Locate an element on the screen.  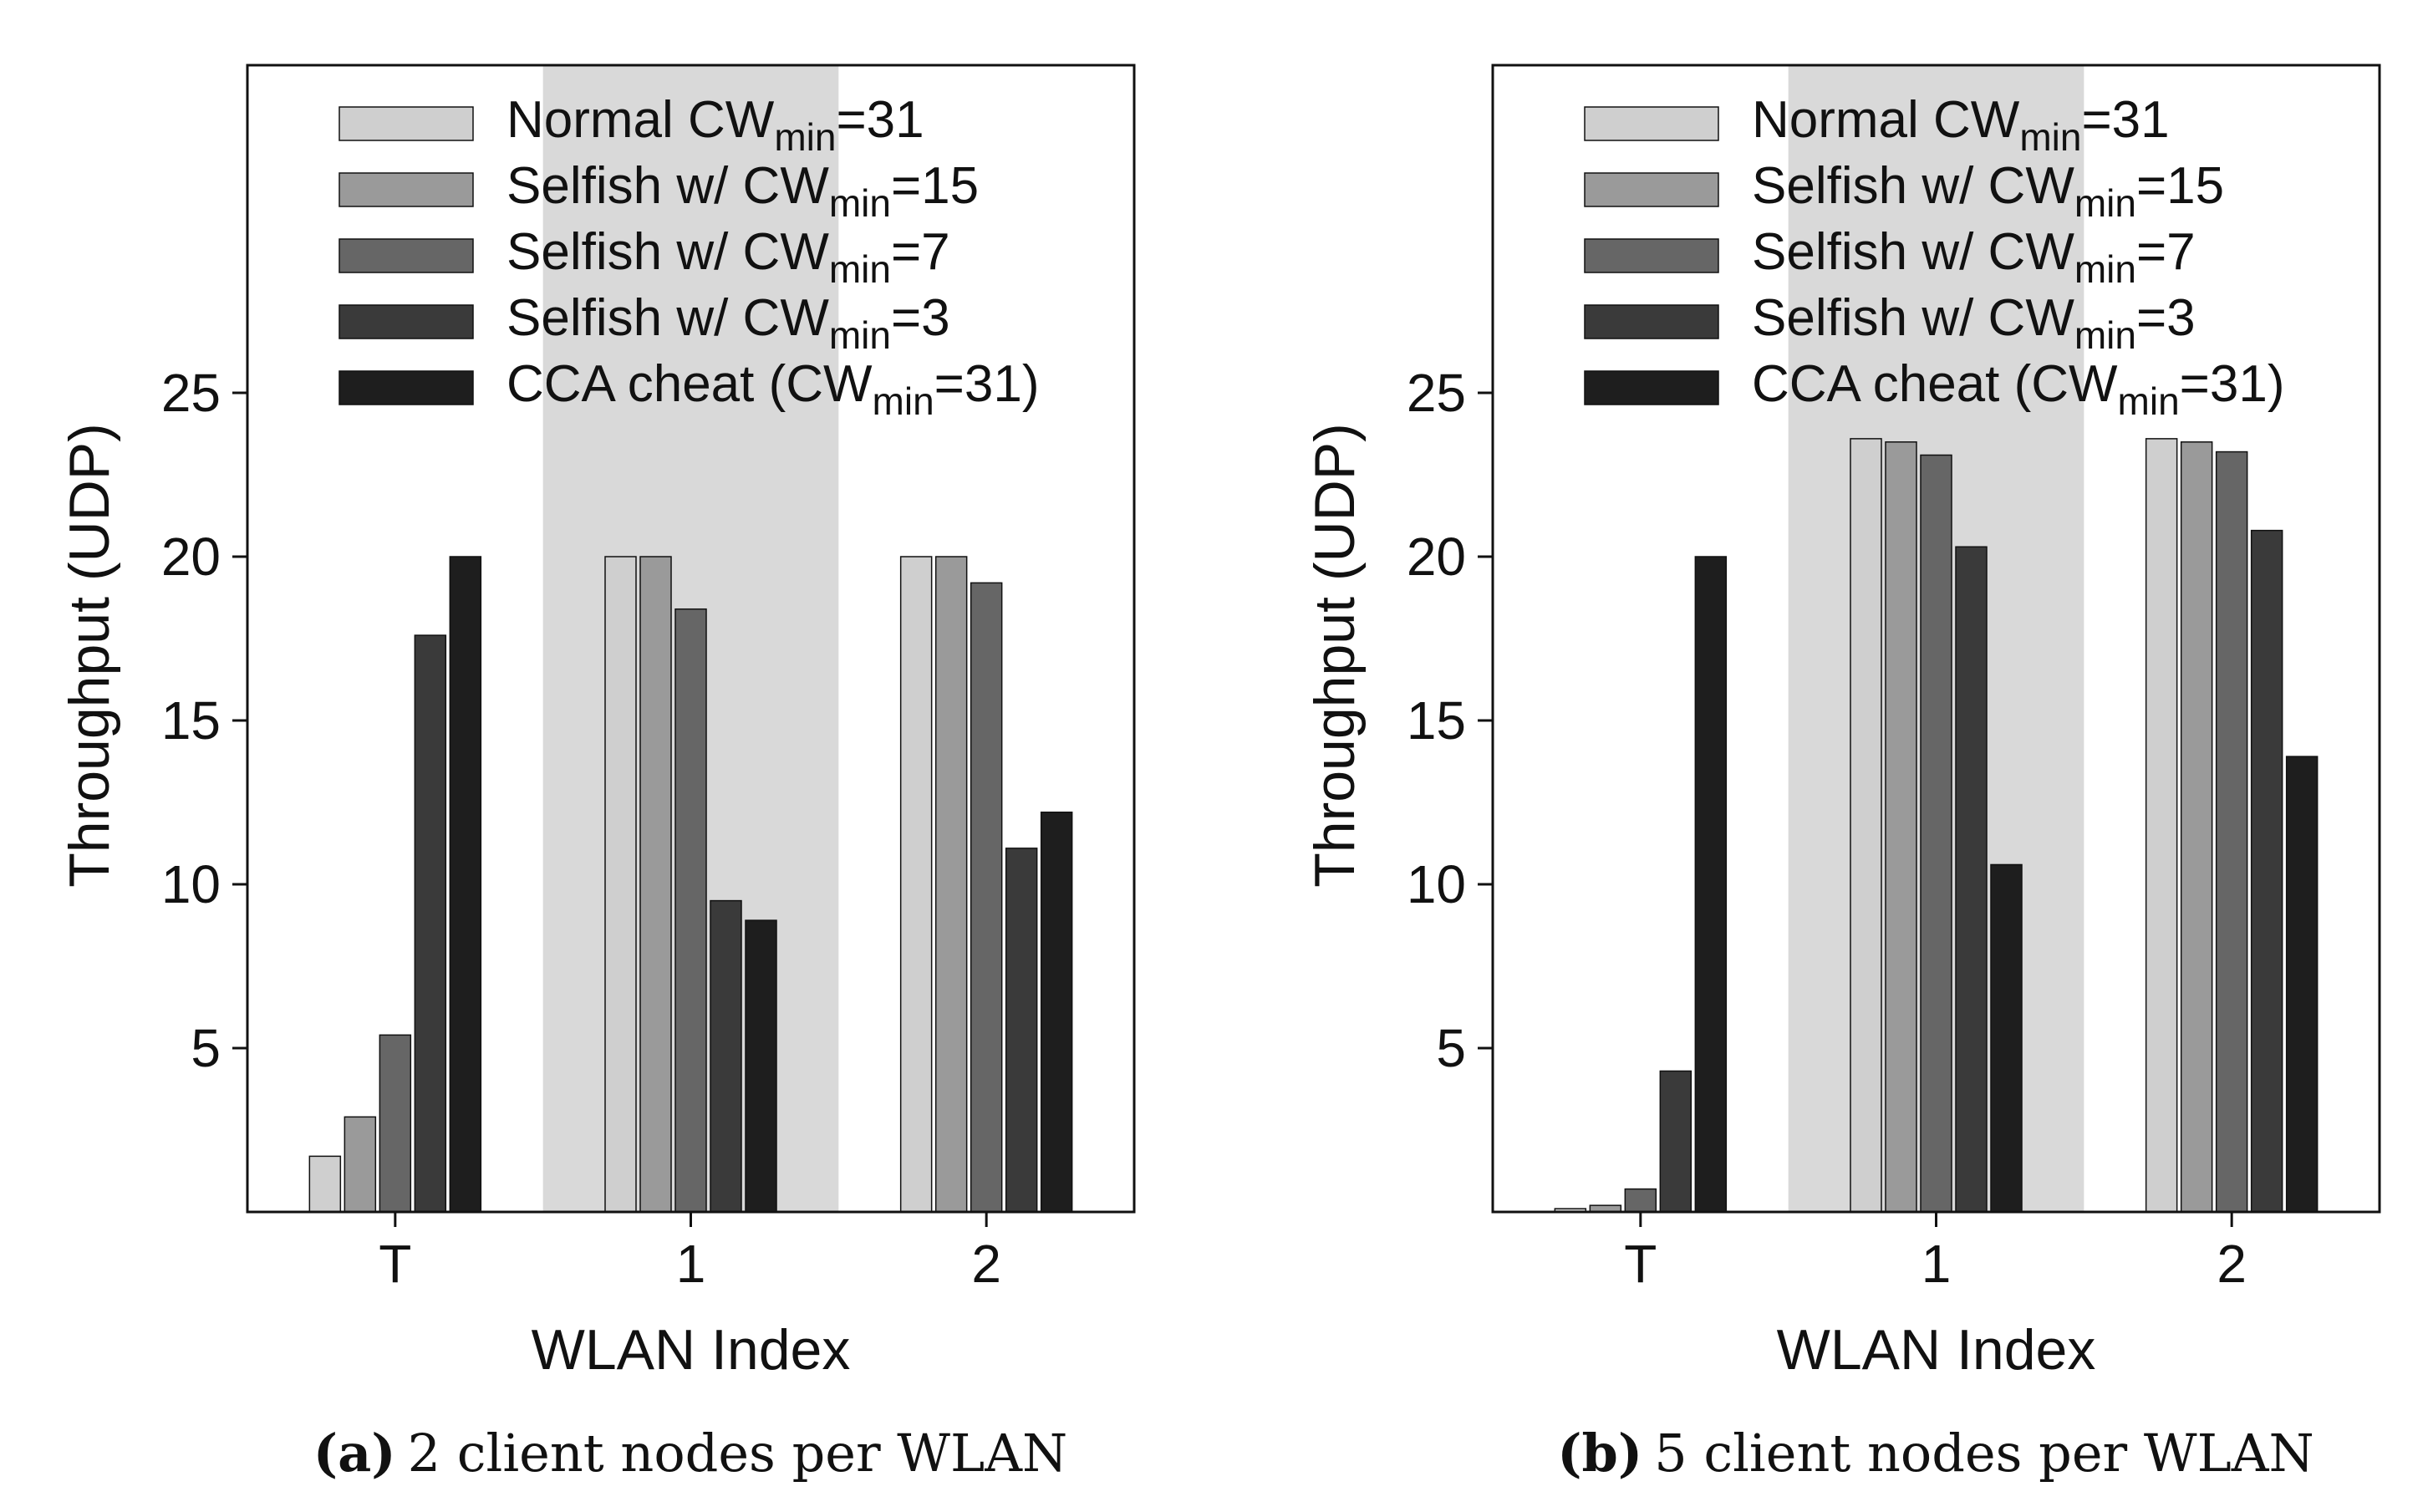
panel-caption-text: 5 client nodes per WLAN is located at coordinates (1984, 1453).